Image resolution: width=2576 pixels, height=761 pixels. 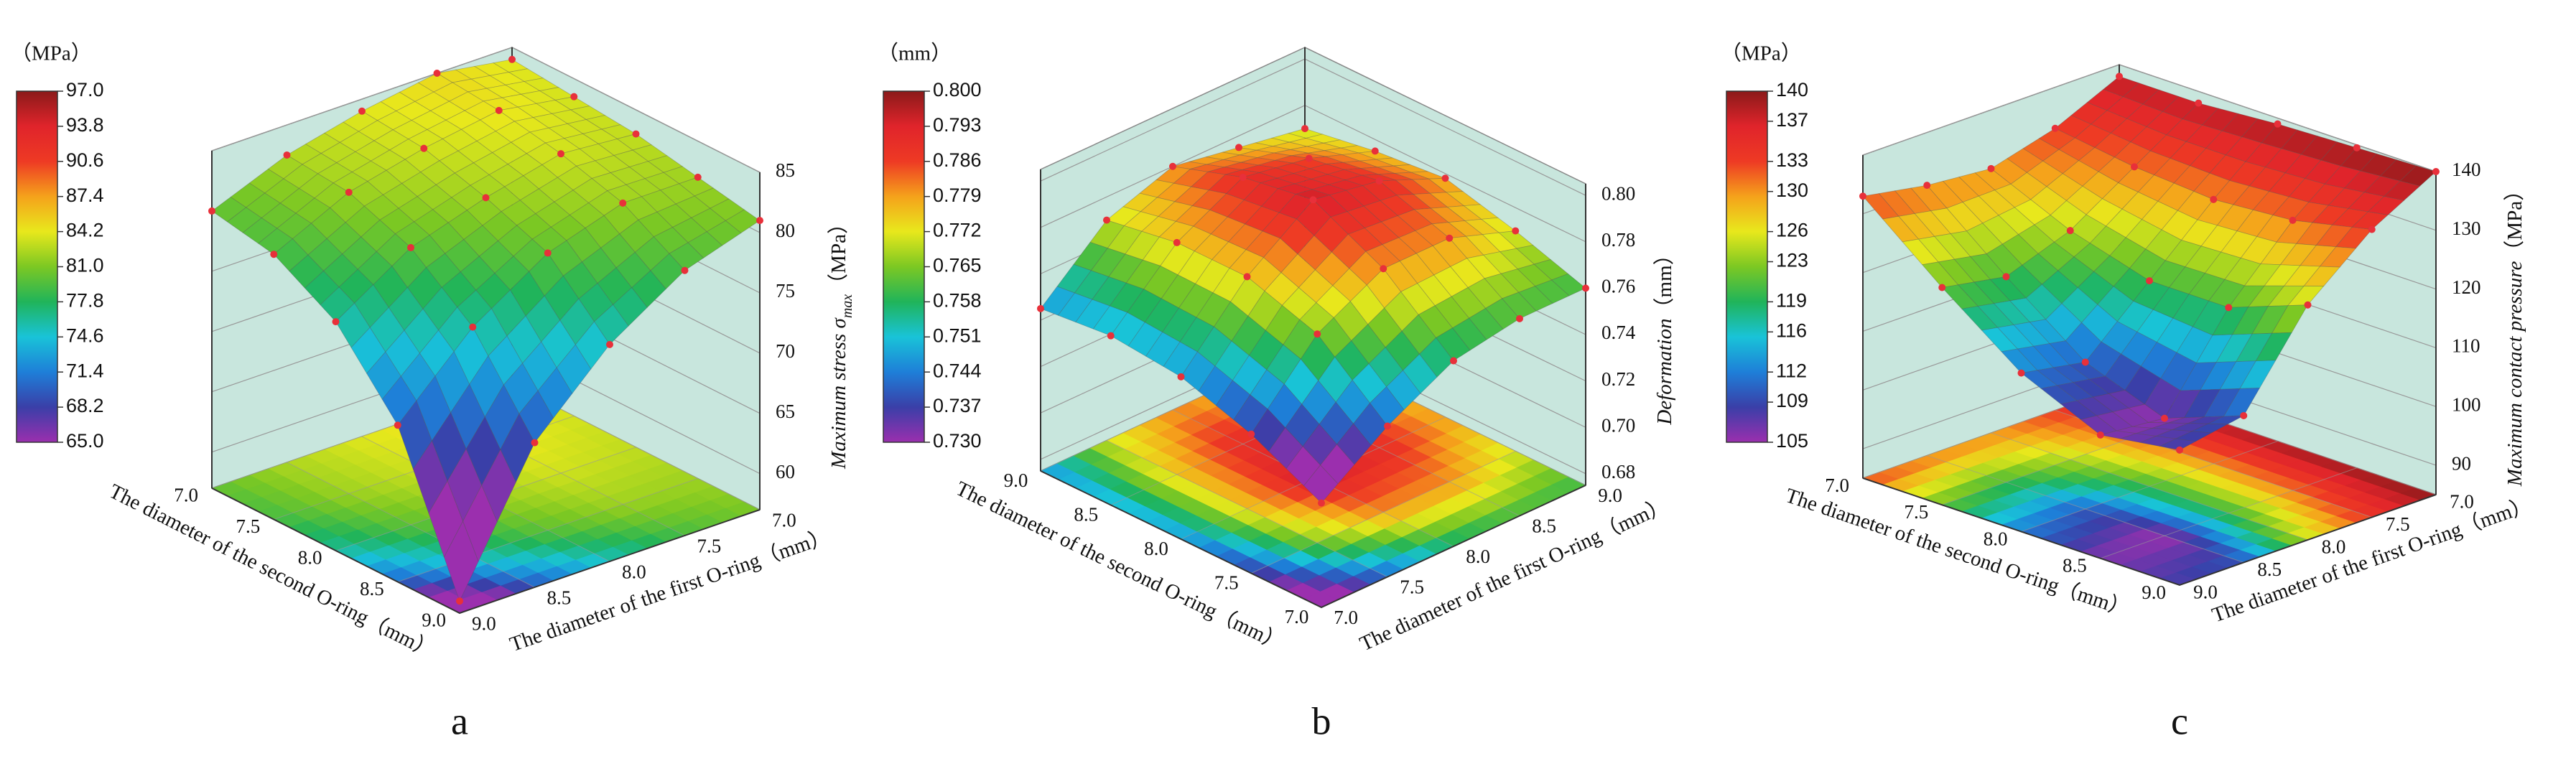 I want to click on colorbar-tick-label: 116, so click(x=1791, y=330).